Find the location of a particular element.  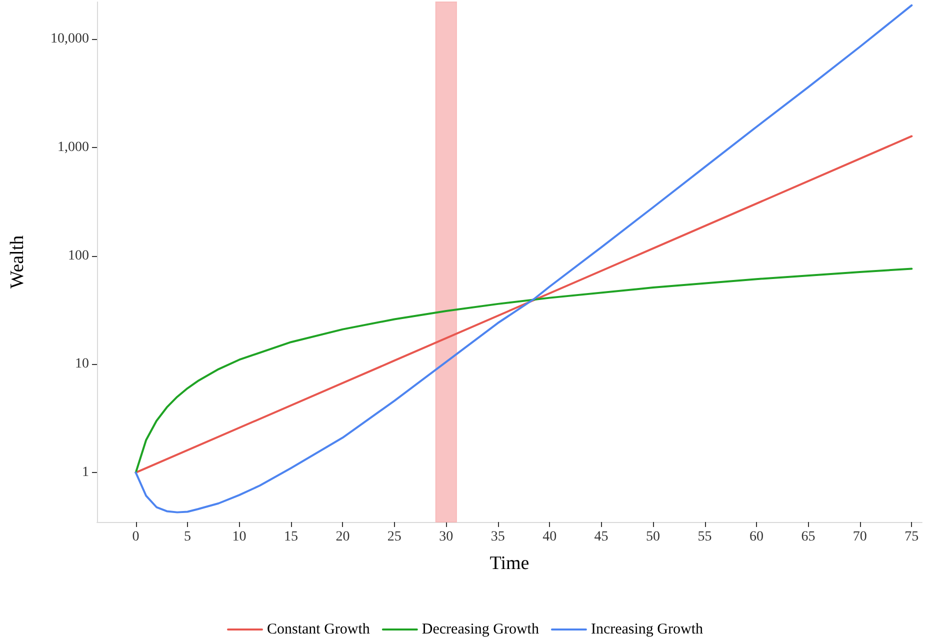

y-tick-label: 10,000 is located at coordinates (69, 39).